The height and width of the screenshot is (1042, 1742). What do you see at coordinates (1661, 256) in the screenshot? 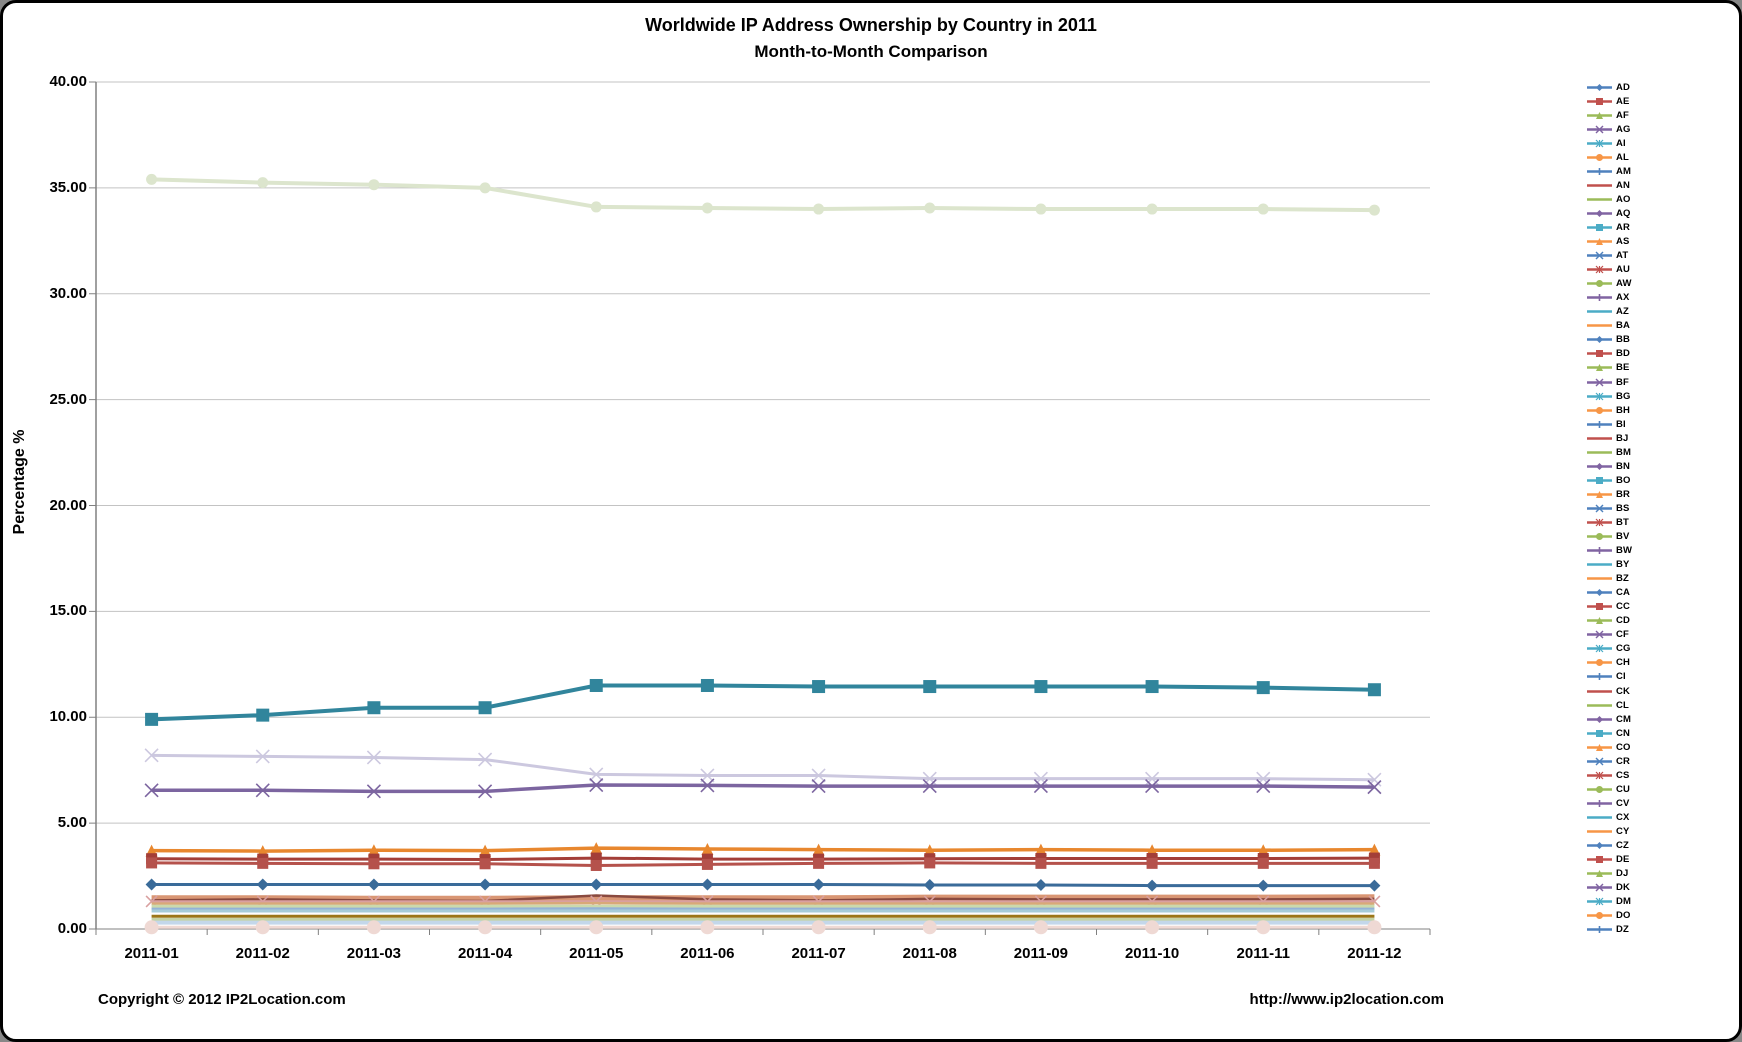
I see `legend-item-AT: AT` at bounding box center [1661, 256].